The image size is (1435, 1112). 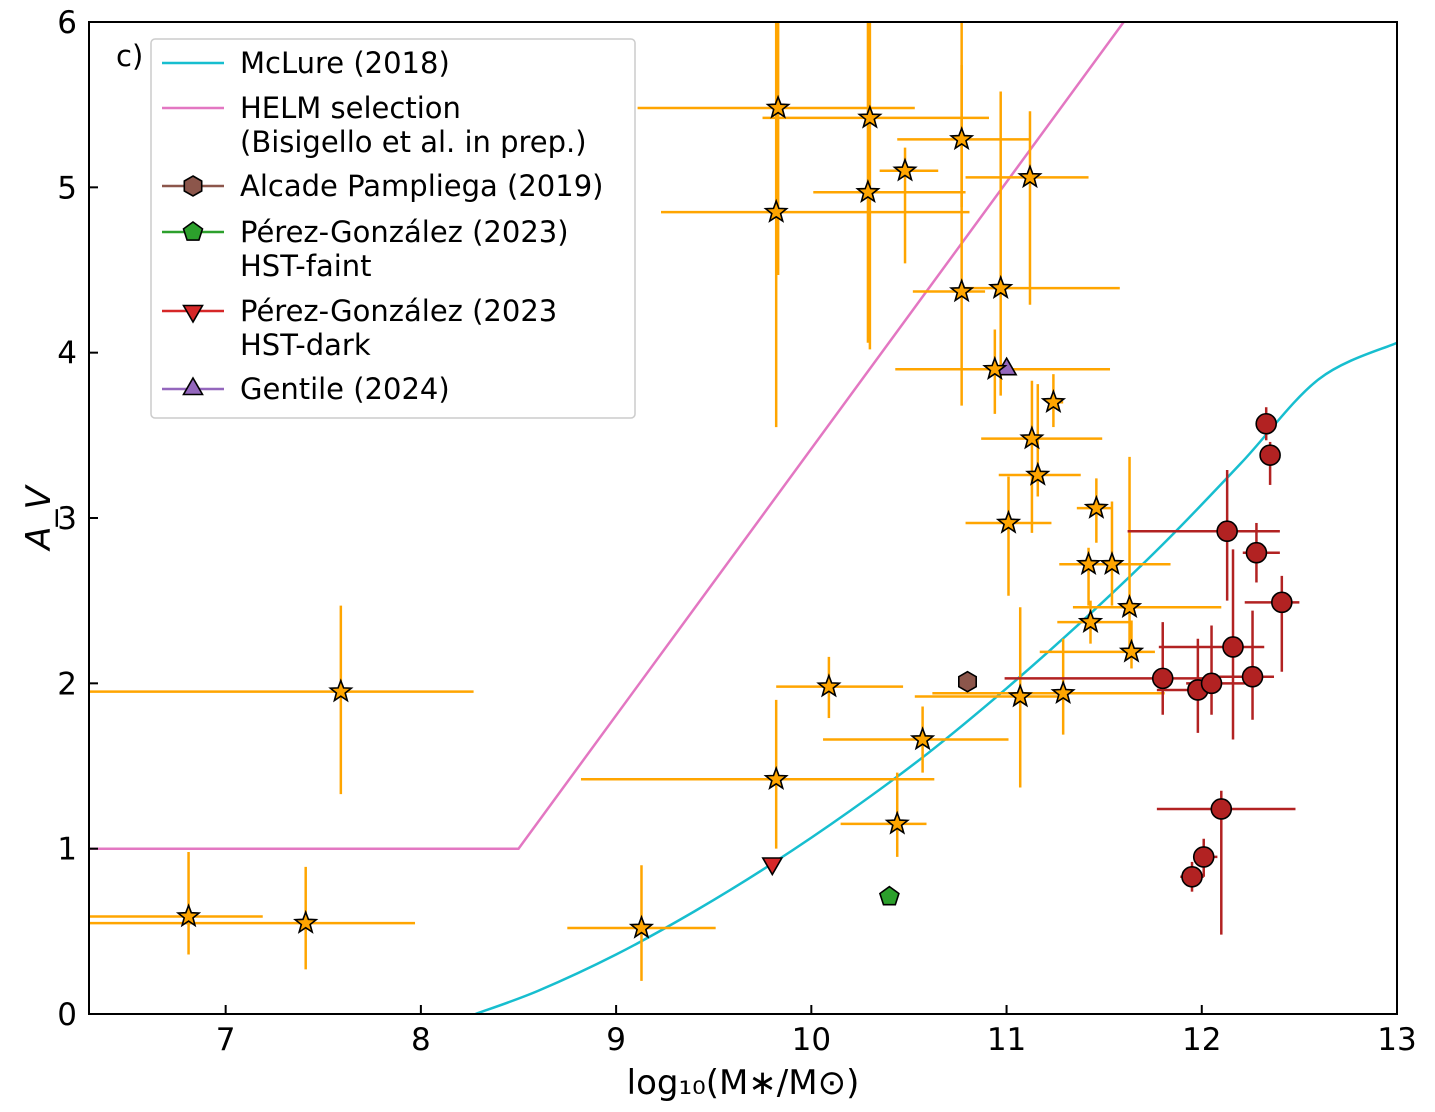 What do you see at coordinates (616, 1040) in the screenshot?
I see `x-tick-label: 9` at bounding box center [616, 1040].